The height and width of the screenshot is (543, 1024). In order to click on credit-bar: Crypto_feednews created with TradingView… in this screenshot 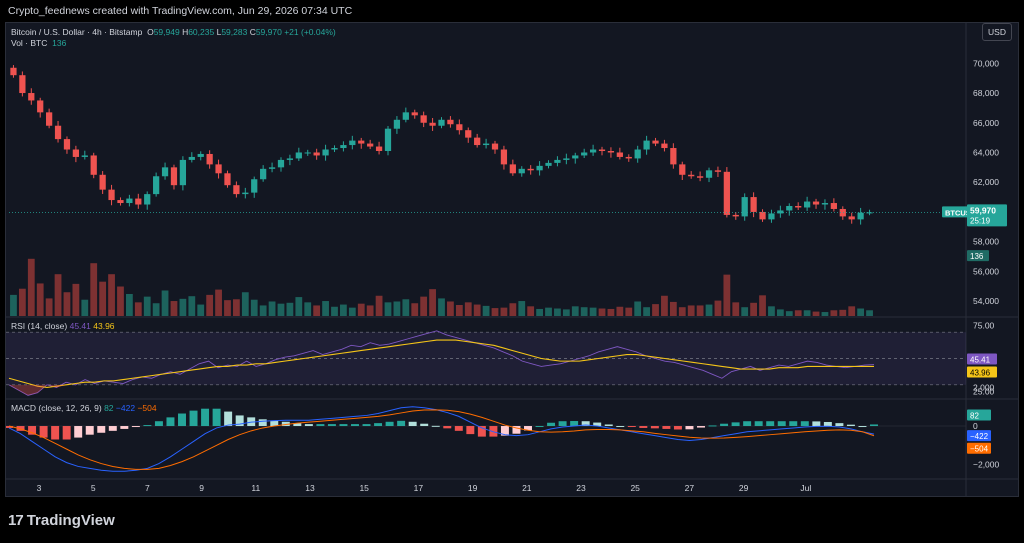, I will do `click(512, 11)`.